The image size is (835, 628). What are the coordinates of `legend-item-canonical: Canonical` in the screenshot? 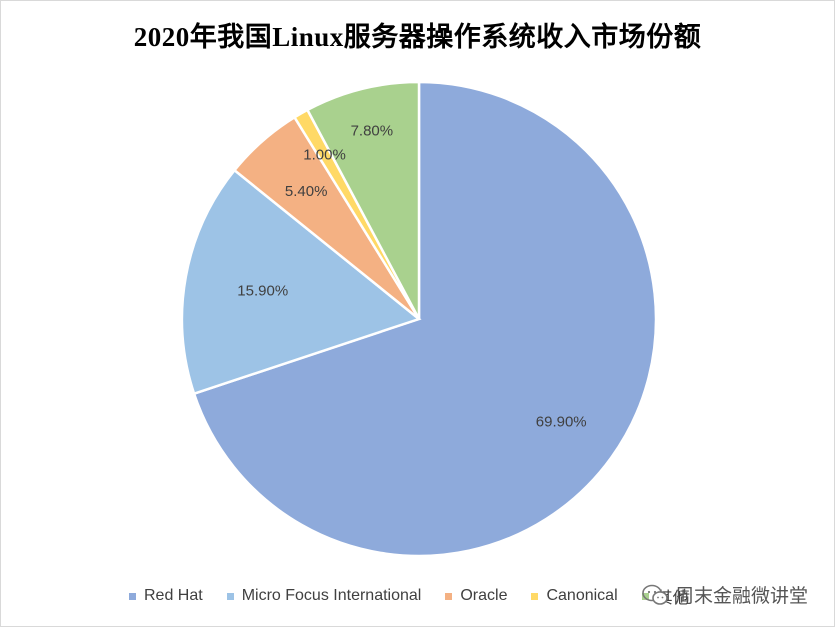 It's located at (574, 596).